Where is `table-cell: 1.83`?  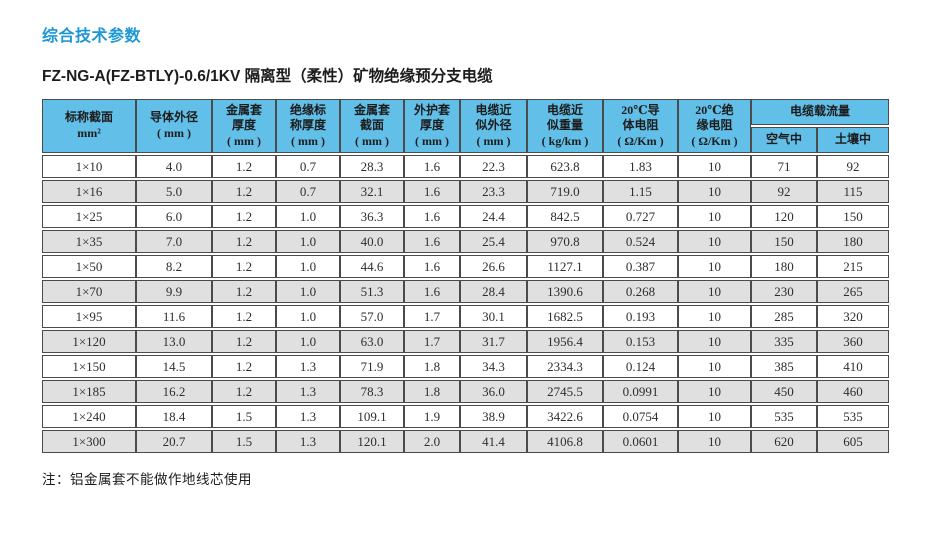
table-cell: 1.83 is located at coordinates (640, 166).